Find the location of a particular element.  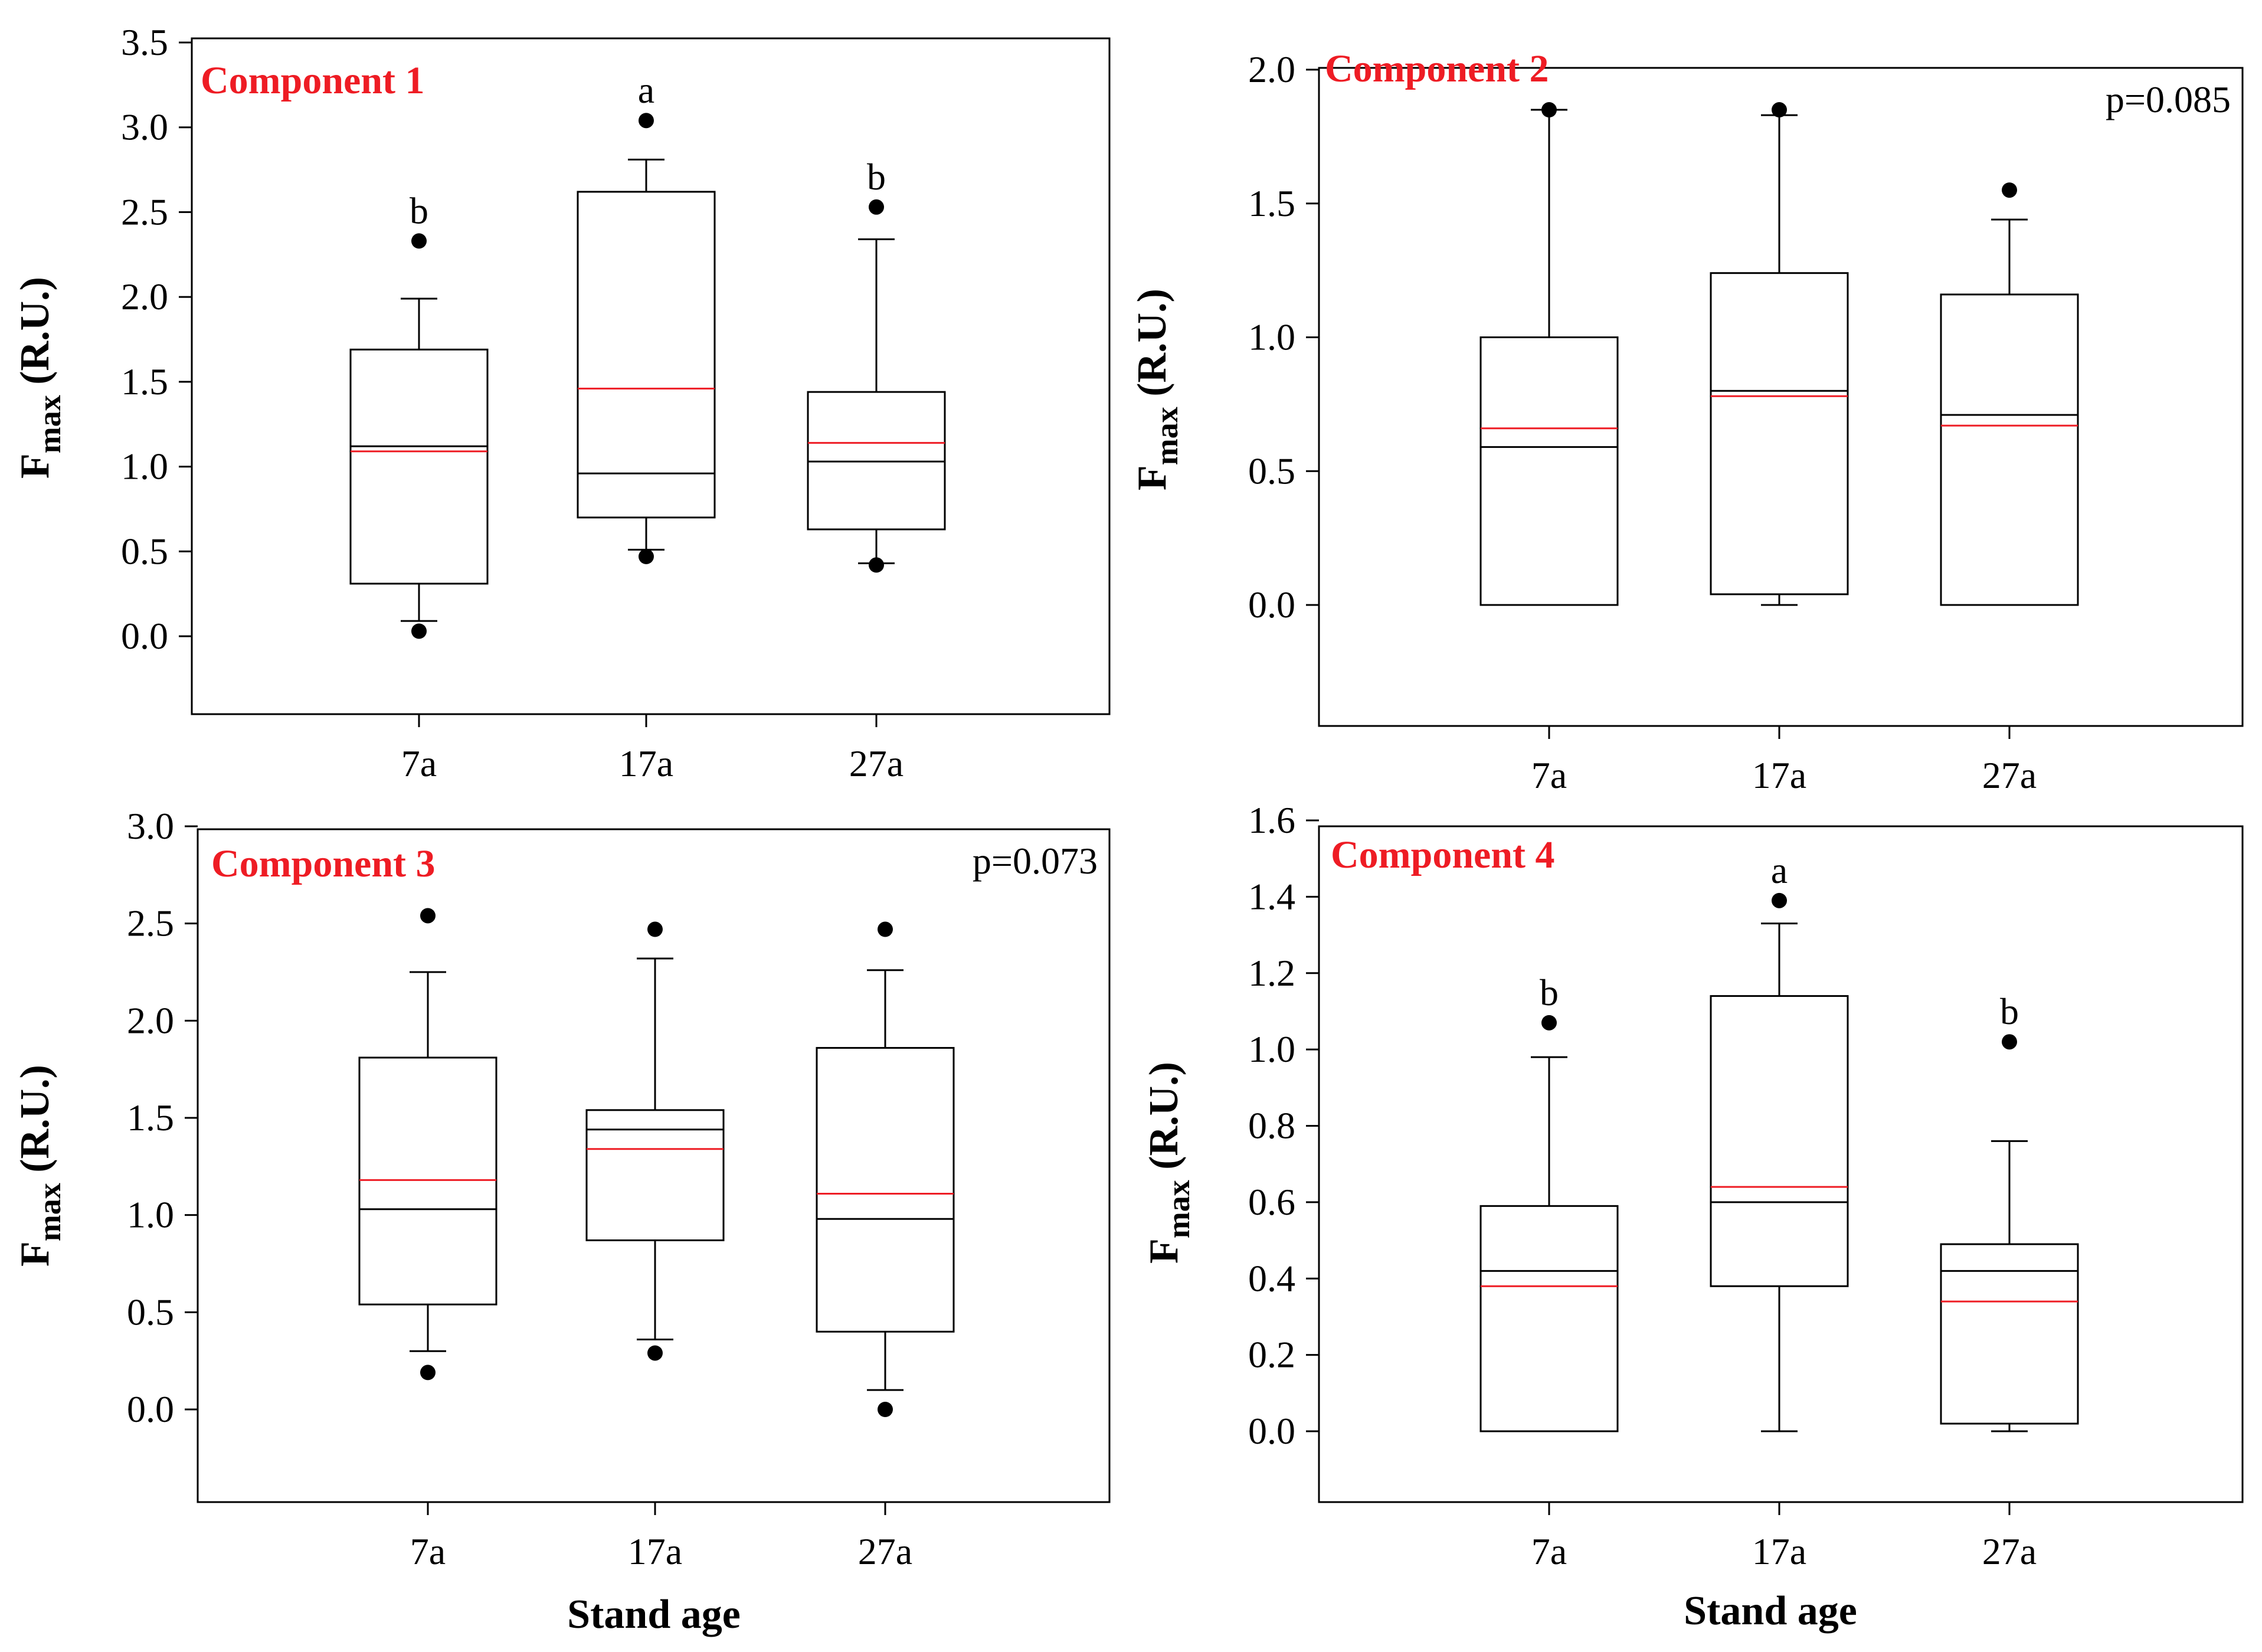

y-tick-label: 1.6 is located at coordinates (1272, 820).